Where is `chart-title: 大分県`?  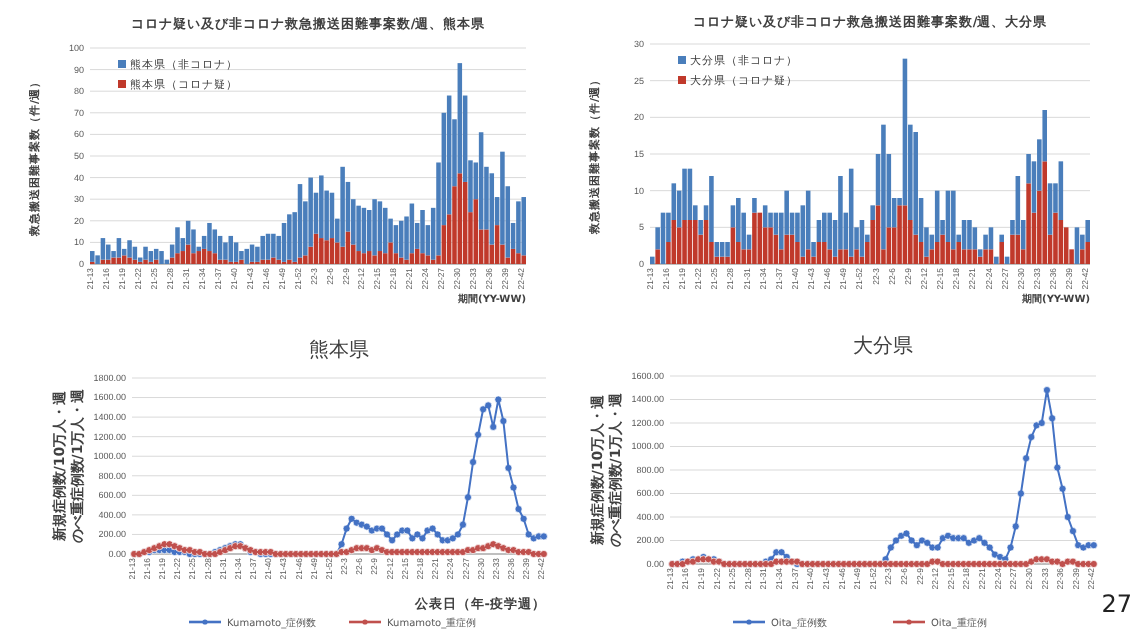 chart-title: 大分県 is located at coordinates (883, 346).